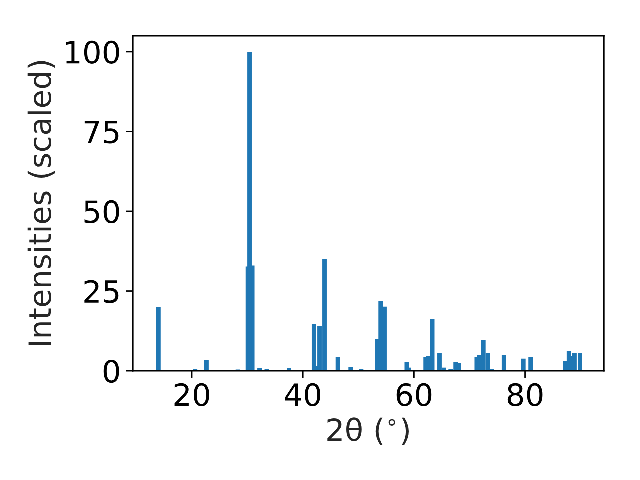 The height and width of the screenshot is (480, 640). Describe the element at coordinates (102, 212) in the screenshot. I see `y-tick-label: 50` at that location.